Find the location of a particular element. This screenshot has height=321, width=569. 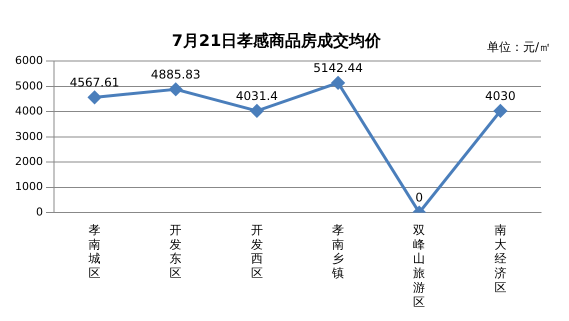

data-label: 0 is located at coordinates (419, 197).